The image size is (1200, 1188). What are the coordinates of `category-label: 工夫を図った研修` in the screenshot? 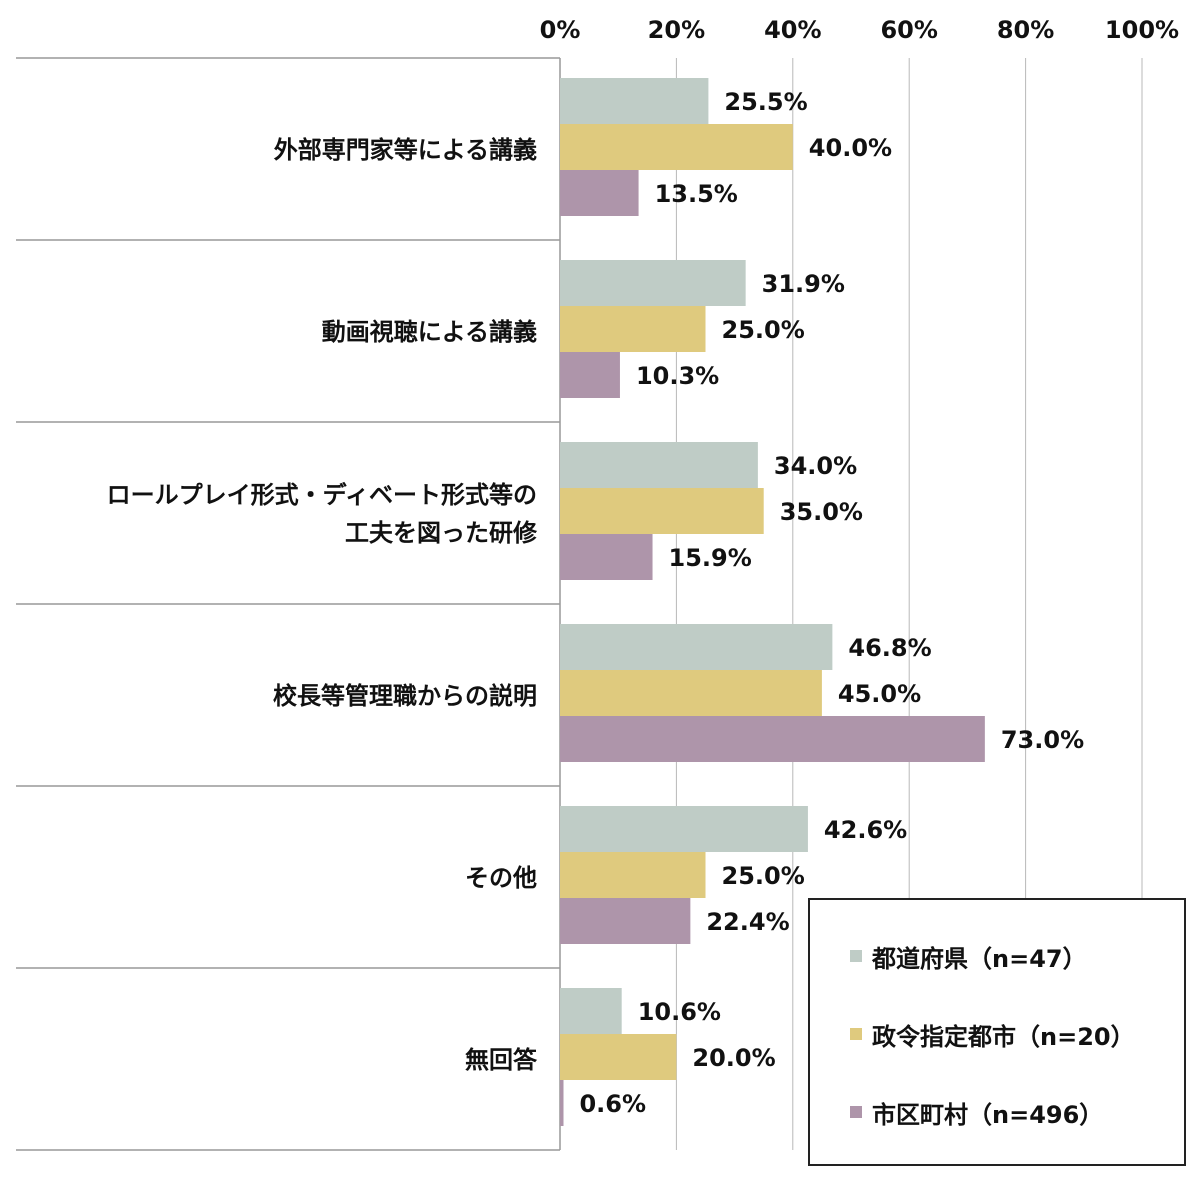 It's located at (441, 533).